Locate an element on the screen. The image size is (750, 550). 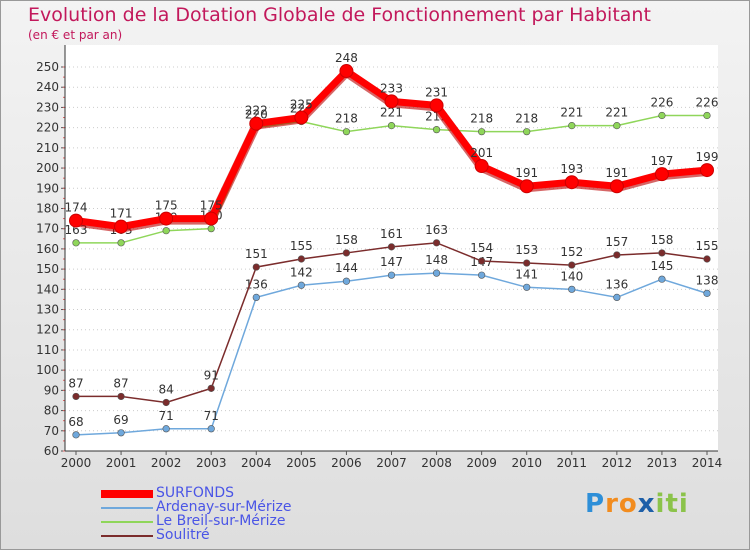
proxiti-logo: Proxiti is located at coordinates (637, 504).